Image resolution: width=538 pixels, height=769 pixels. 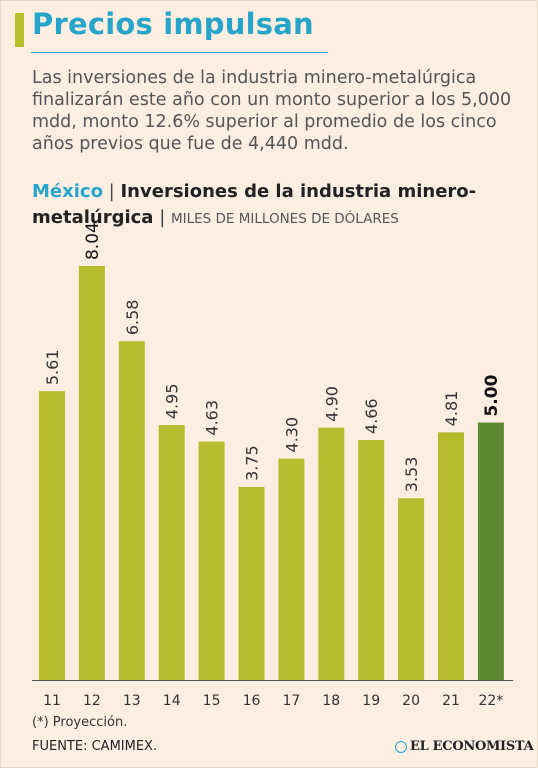 What do you see at coordinates (451, 701) in the screenshot?
I see `x-tick-label: 21` at bounding box center [451, 701].